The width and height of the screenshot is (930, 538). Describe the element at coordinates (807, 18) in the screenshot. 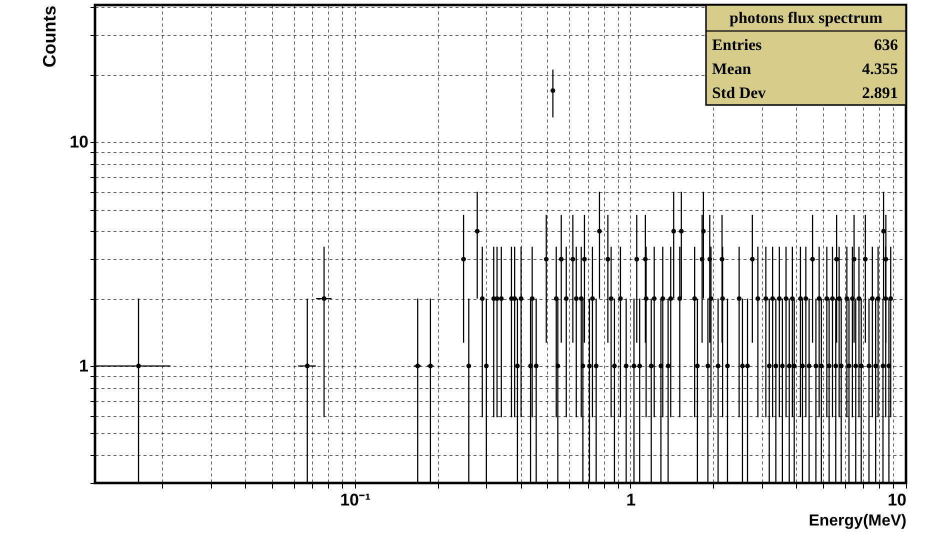

I see `chart-title: photons flux spectrum` at that location.